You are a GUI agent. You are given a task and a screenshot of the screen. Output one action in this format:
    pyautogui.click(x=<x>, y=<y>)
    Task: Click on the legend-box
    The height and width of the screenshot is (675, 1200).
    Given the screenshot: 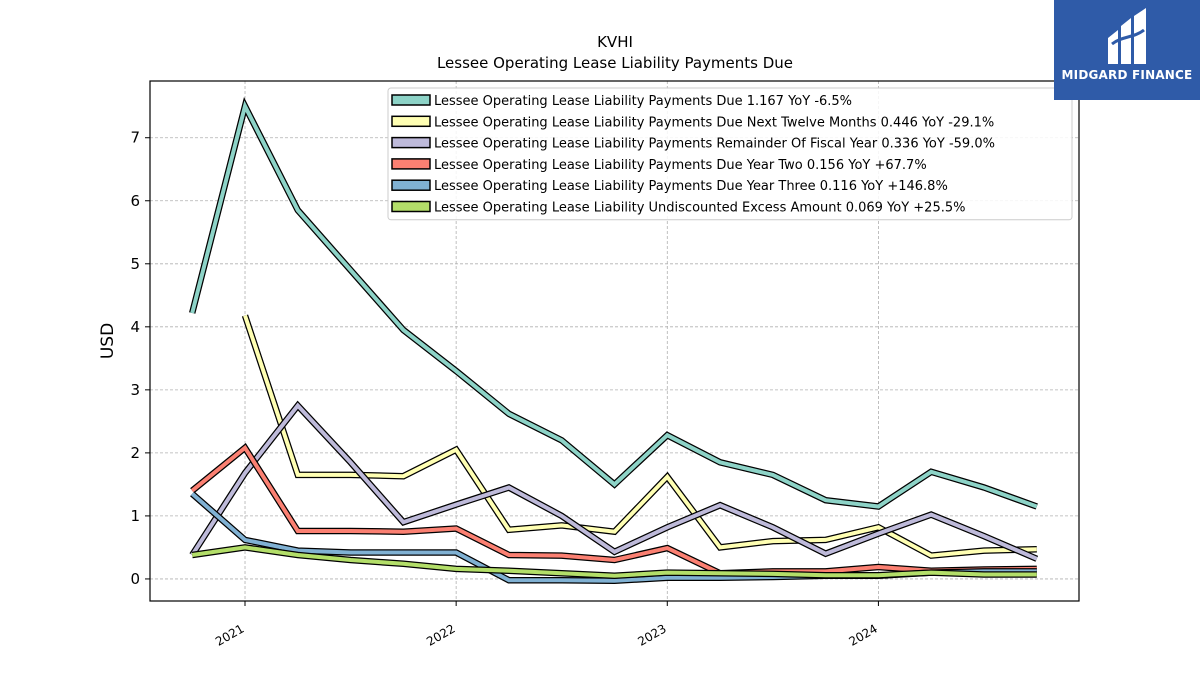 What is the action you would take?
    pyautogui.click(x=730, y=154)
    